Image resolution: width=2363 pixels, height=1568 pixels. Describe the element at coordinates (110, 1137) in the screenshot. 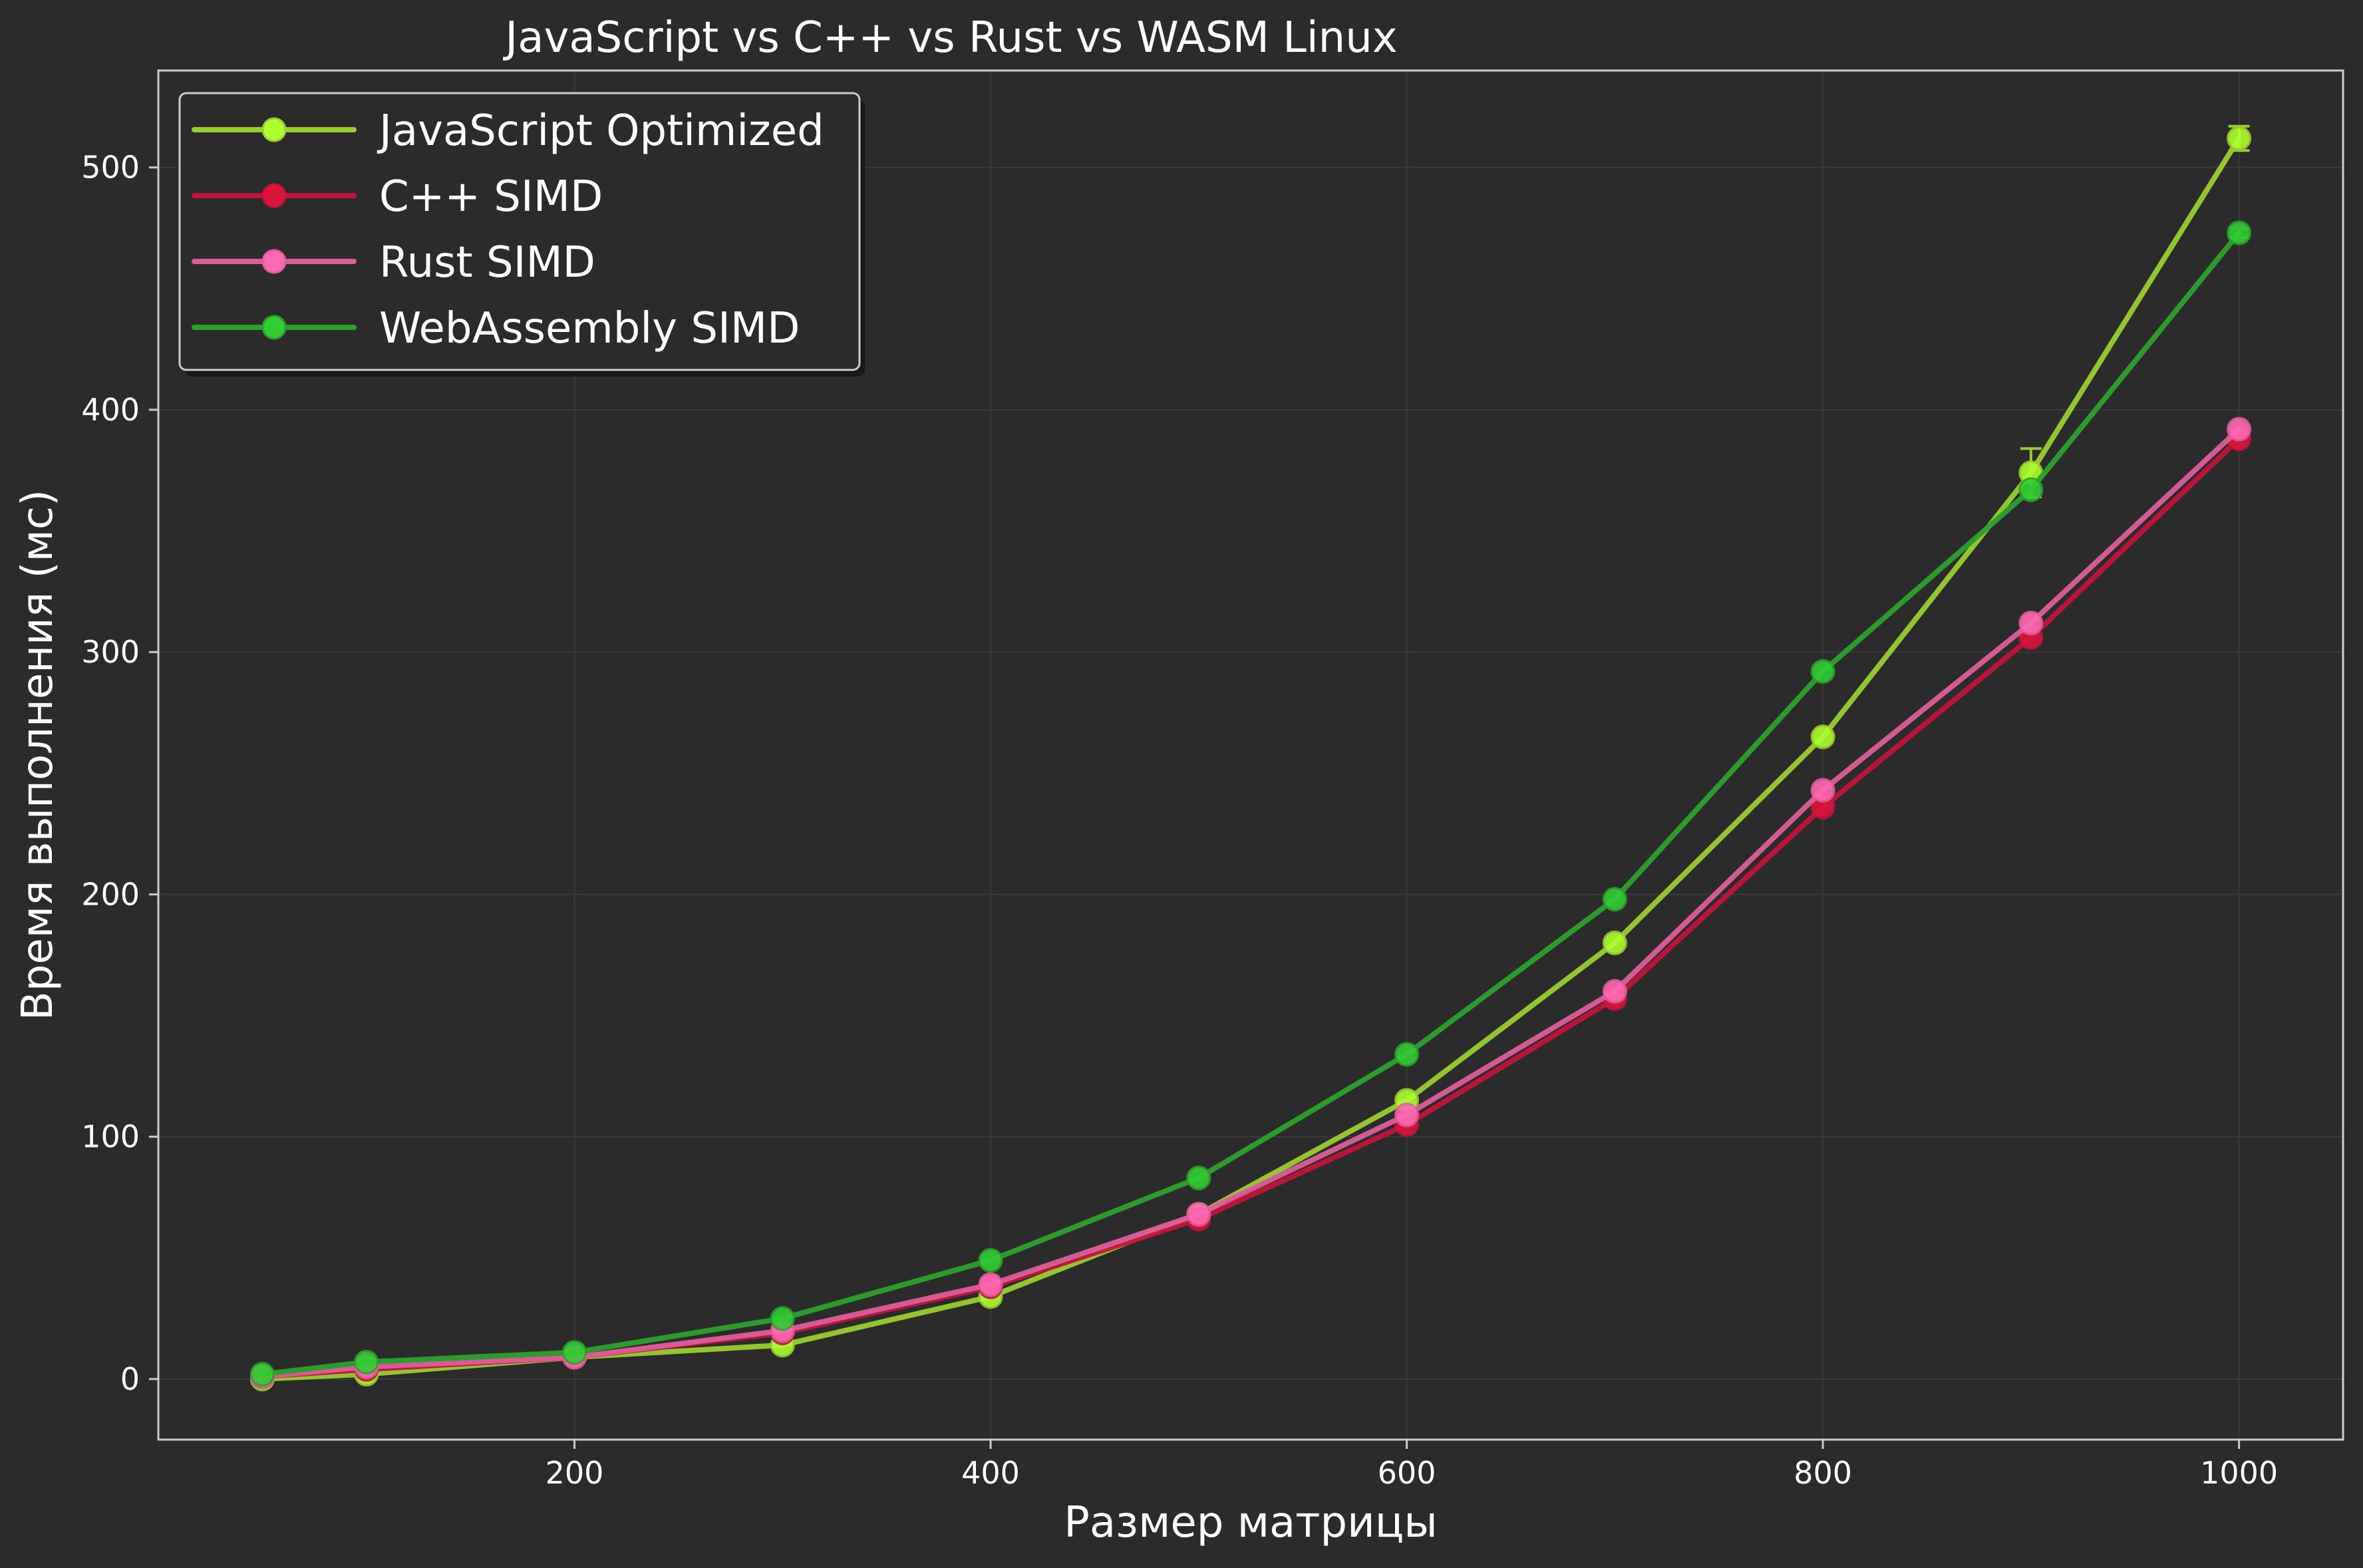

I see `y-tick-label: 100` at that location.